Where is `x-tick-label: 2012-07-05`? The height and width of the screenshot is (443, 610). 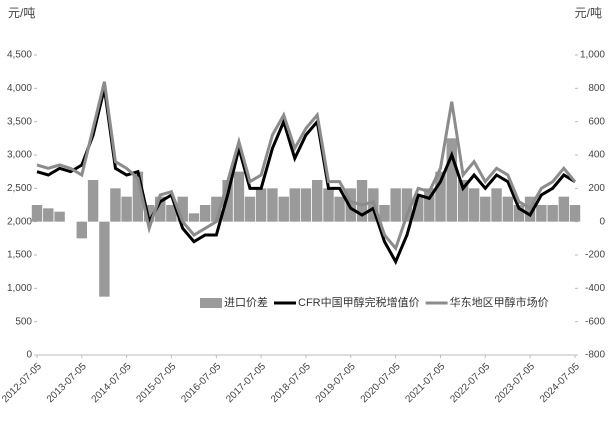 x-tick-label: 2012-07-05 is located at coordinates (22, 383).